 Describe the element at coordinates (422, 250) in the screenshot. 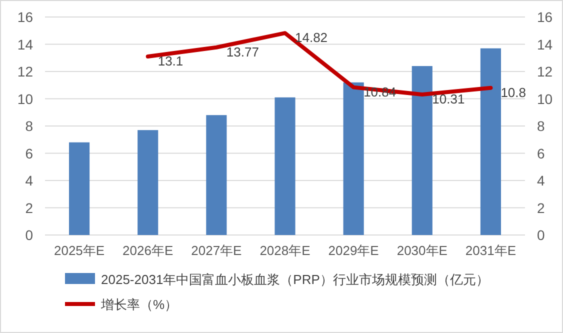

I see `x-tick-label: 2030年E` at that location.